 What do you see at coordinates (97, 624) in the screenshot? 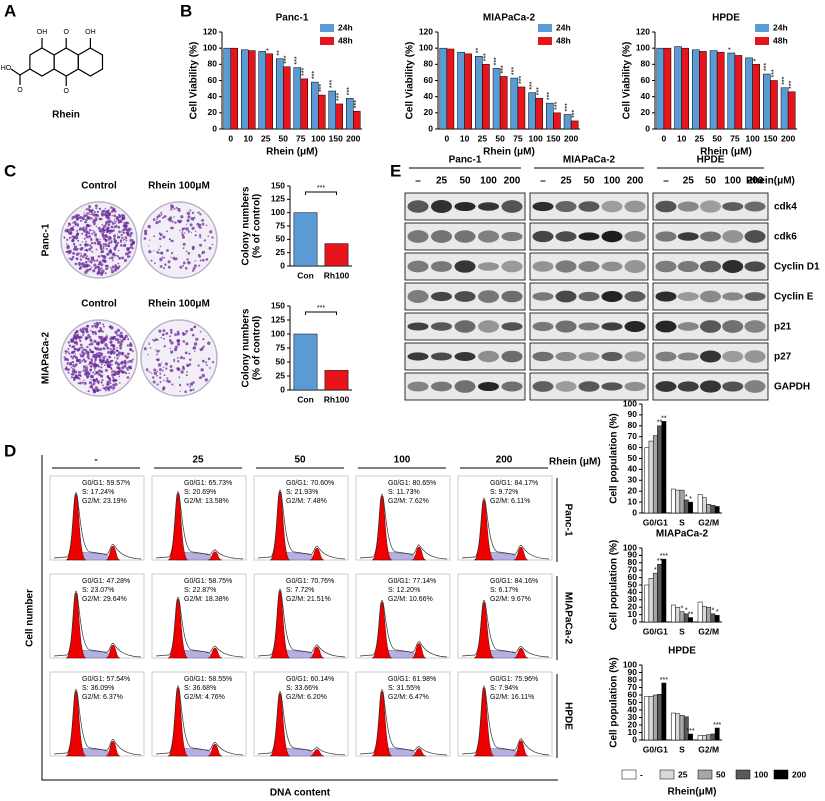
I see `histogram-outline` at bounding box center [97, 624].